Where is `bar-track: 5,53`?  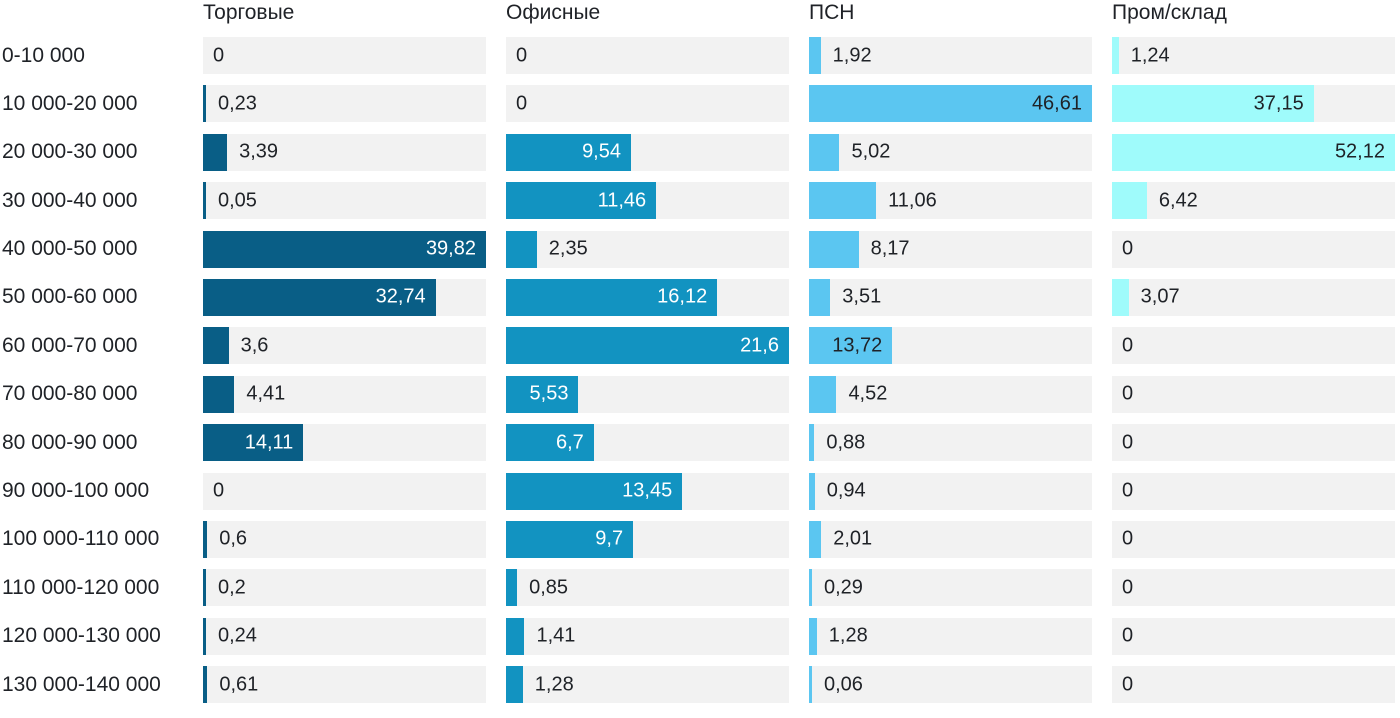 bar-track: 5,53 is located at coordinates (647, 394).